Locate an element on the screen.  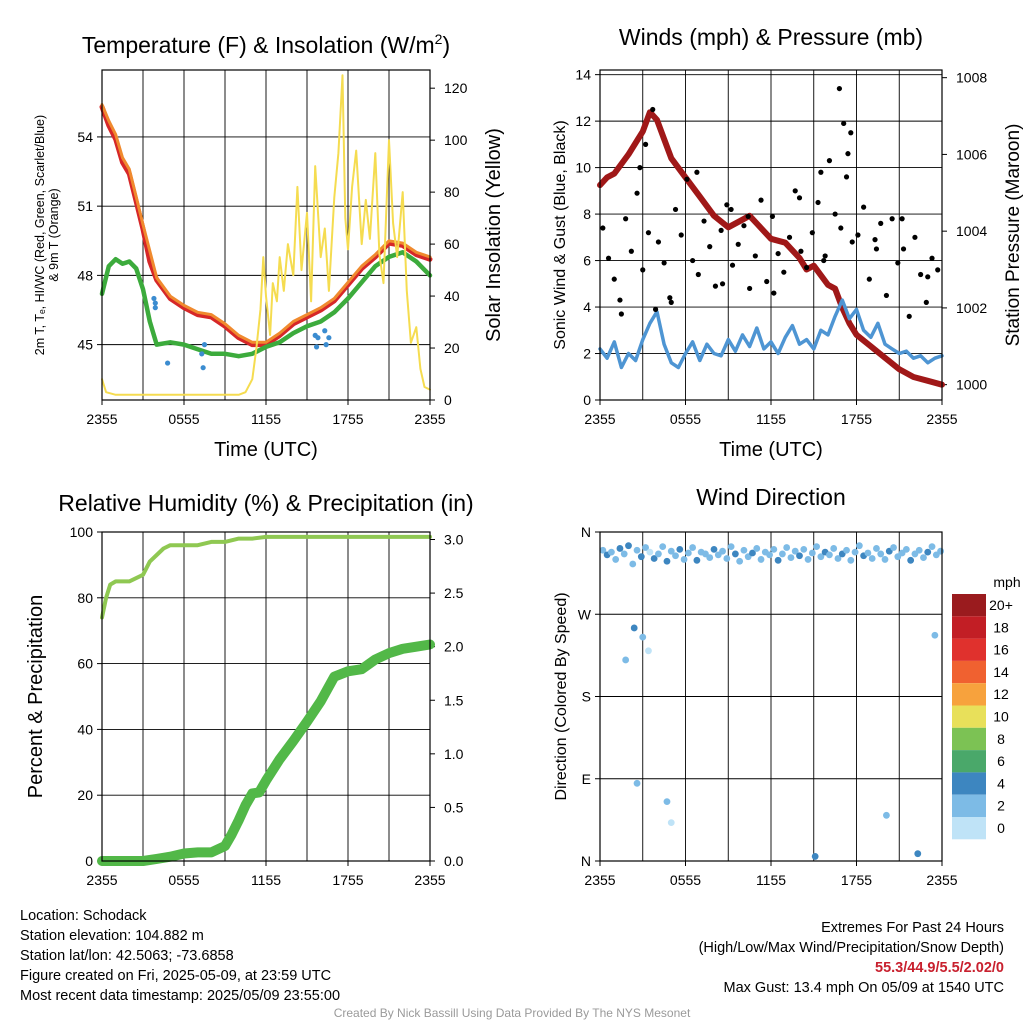
temp9m-series-line is located at coordinates (266, 223).